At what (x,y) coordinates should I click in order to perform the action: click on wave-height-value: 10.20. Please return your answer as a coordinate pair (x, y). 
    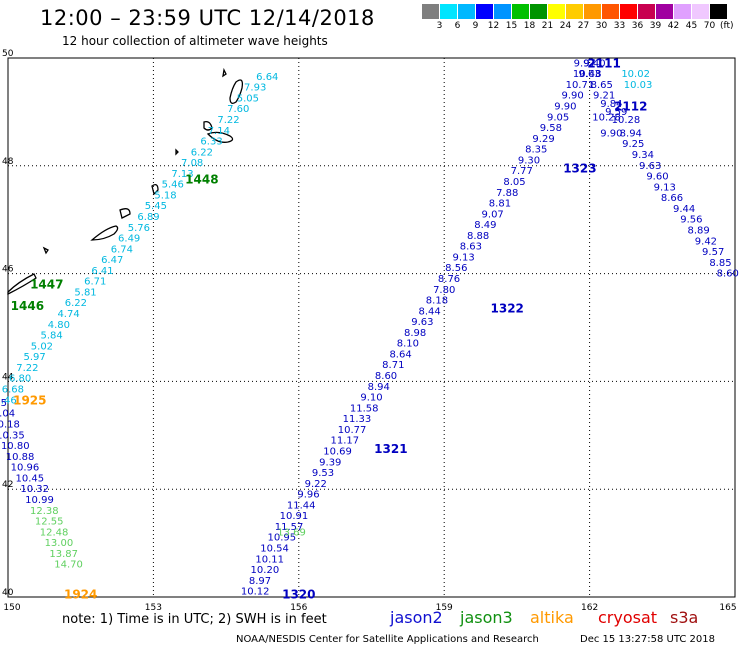
    Looking at the image, I should click on (265, 570).